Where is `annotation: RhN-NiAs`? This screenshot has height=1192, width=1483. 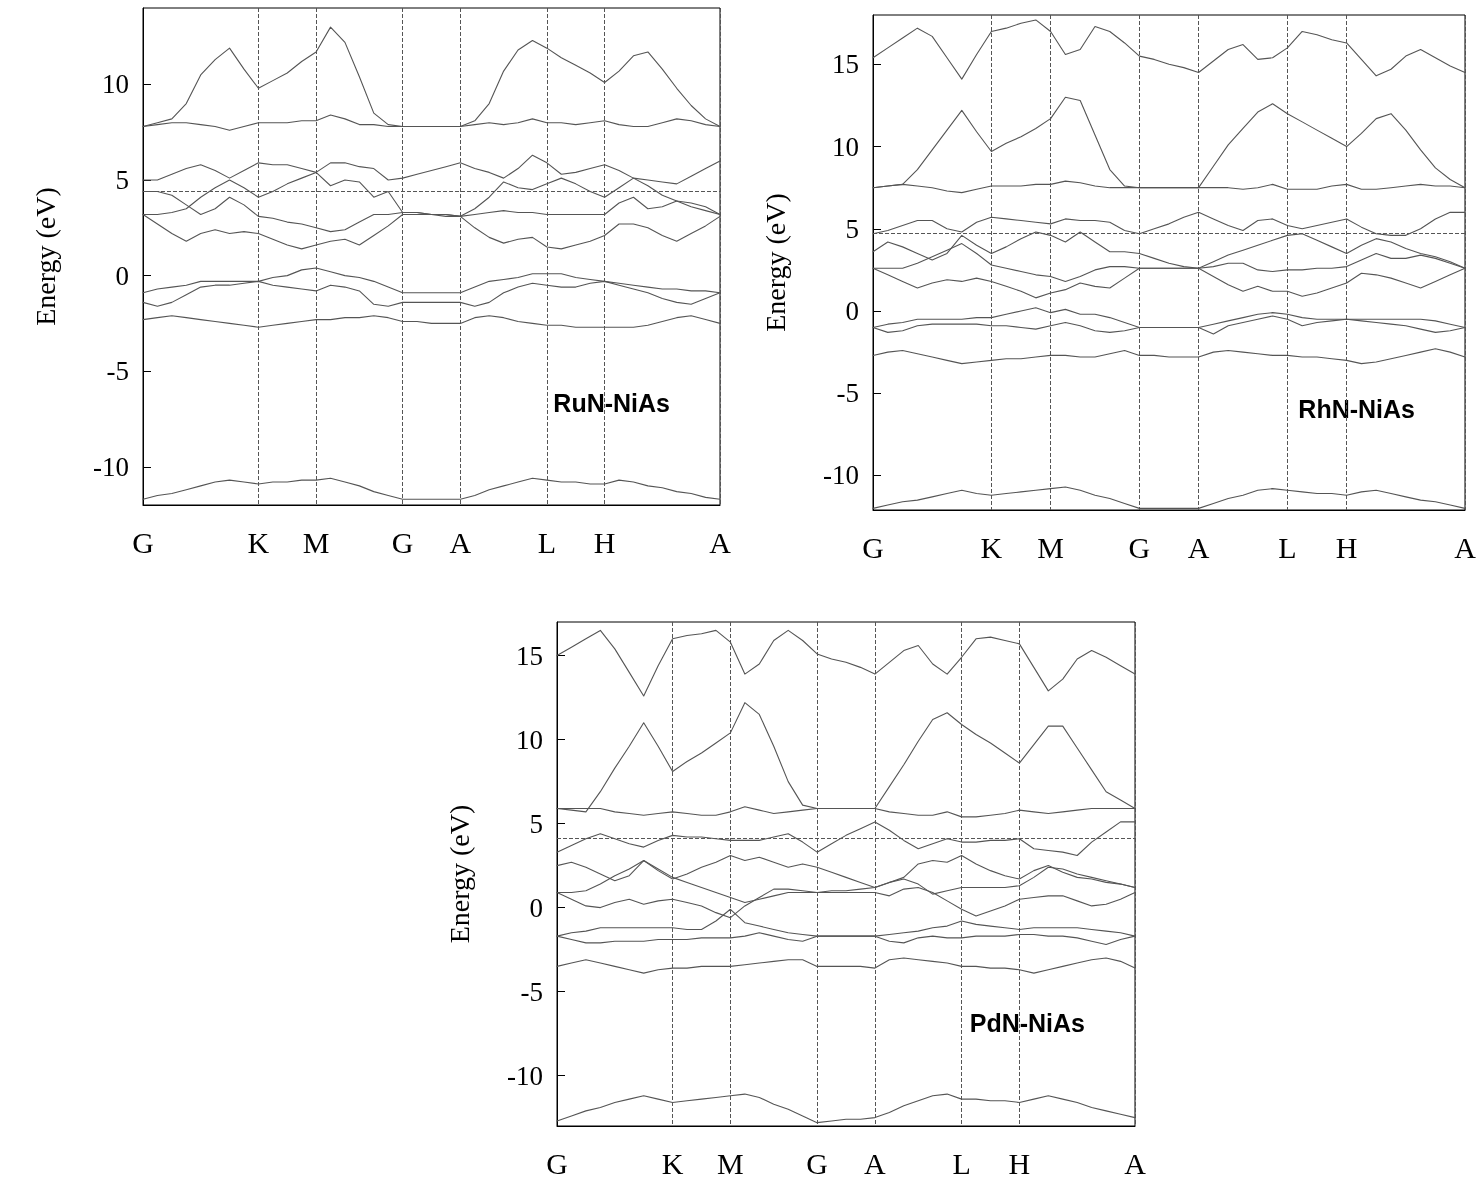
annotation: RhN-NiAs is located at coordinates (1357, 408).